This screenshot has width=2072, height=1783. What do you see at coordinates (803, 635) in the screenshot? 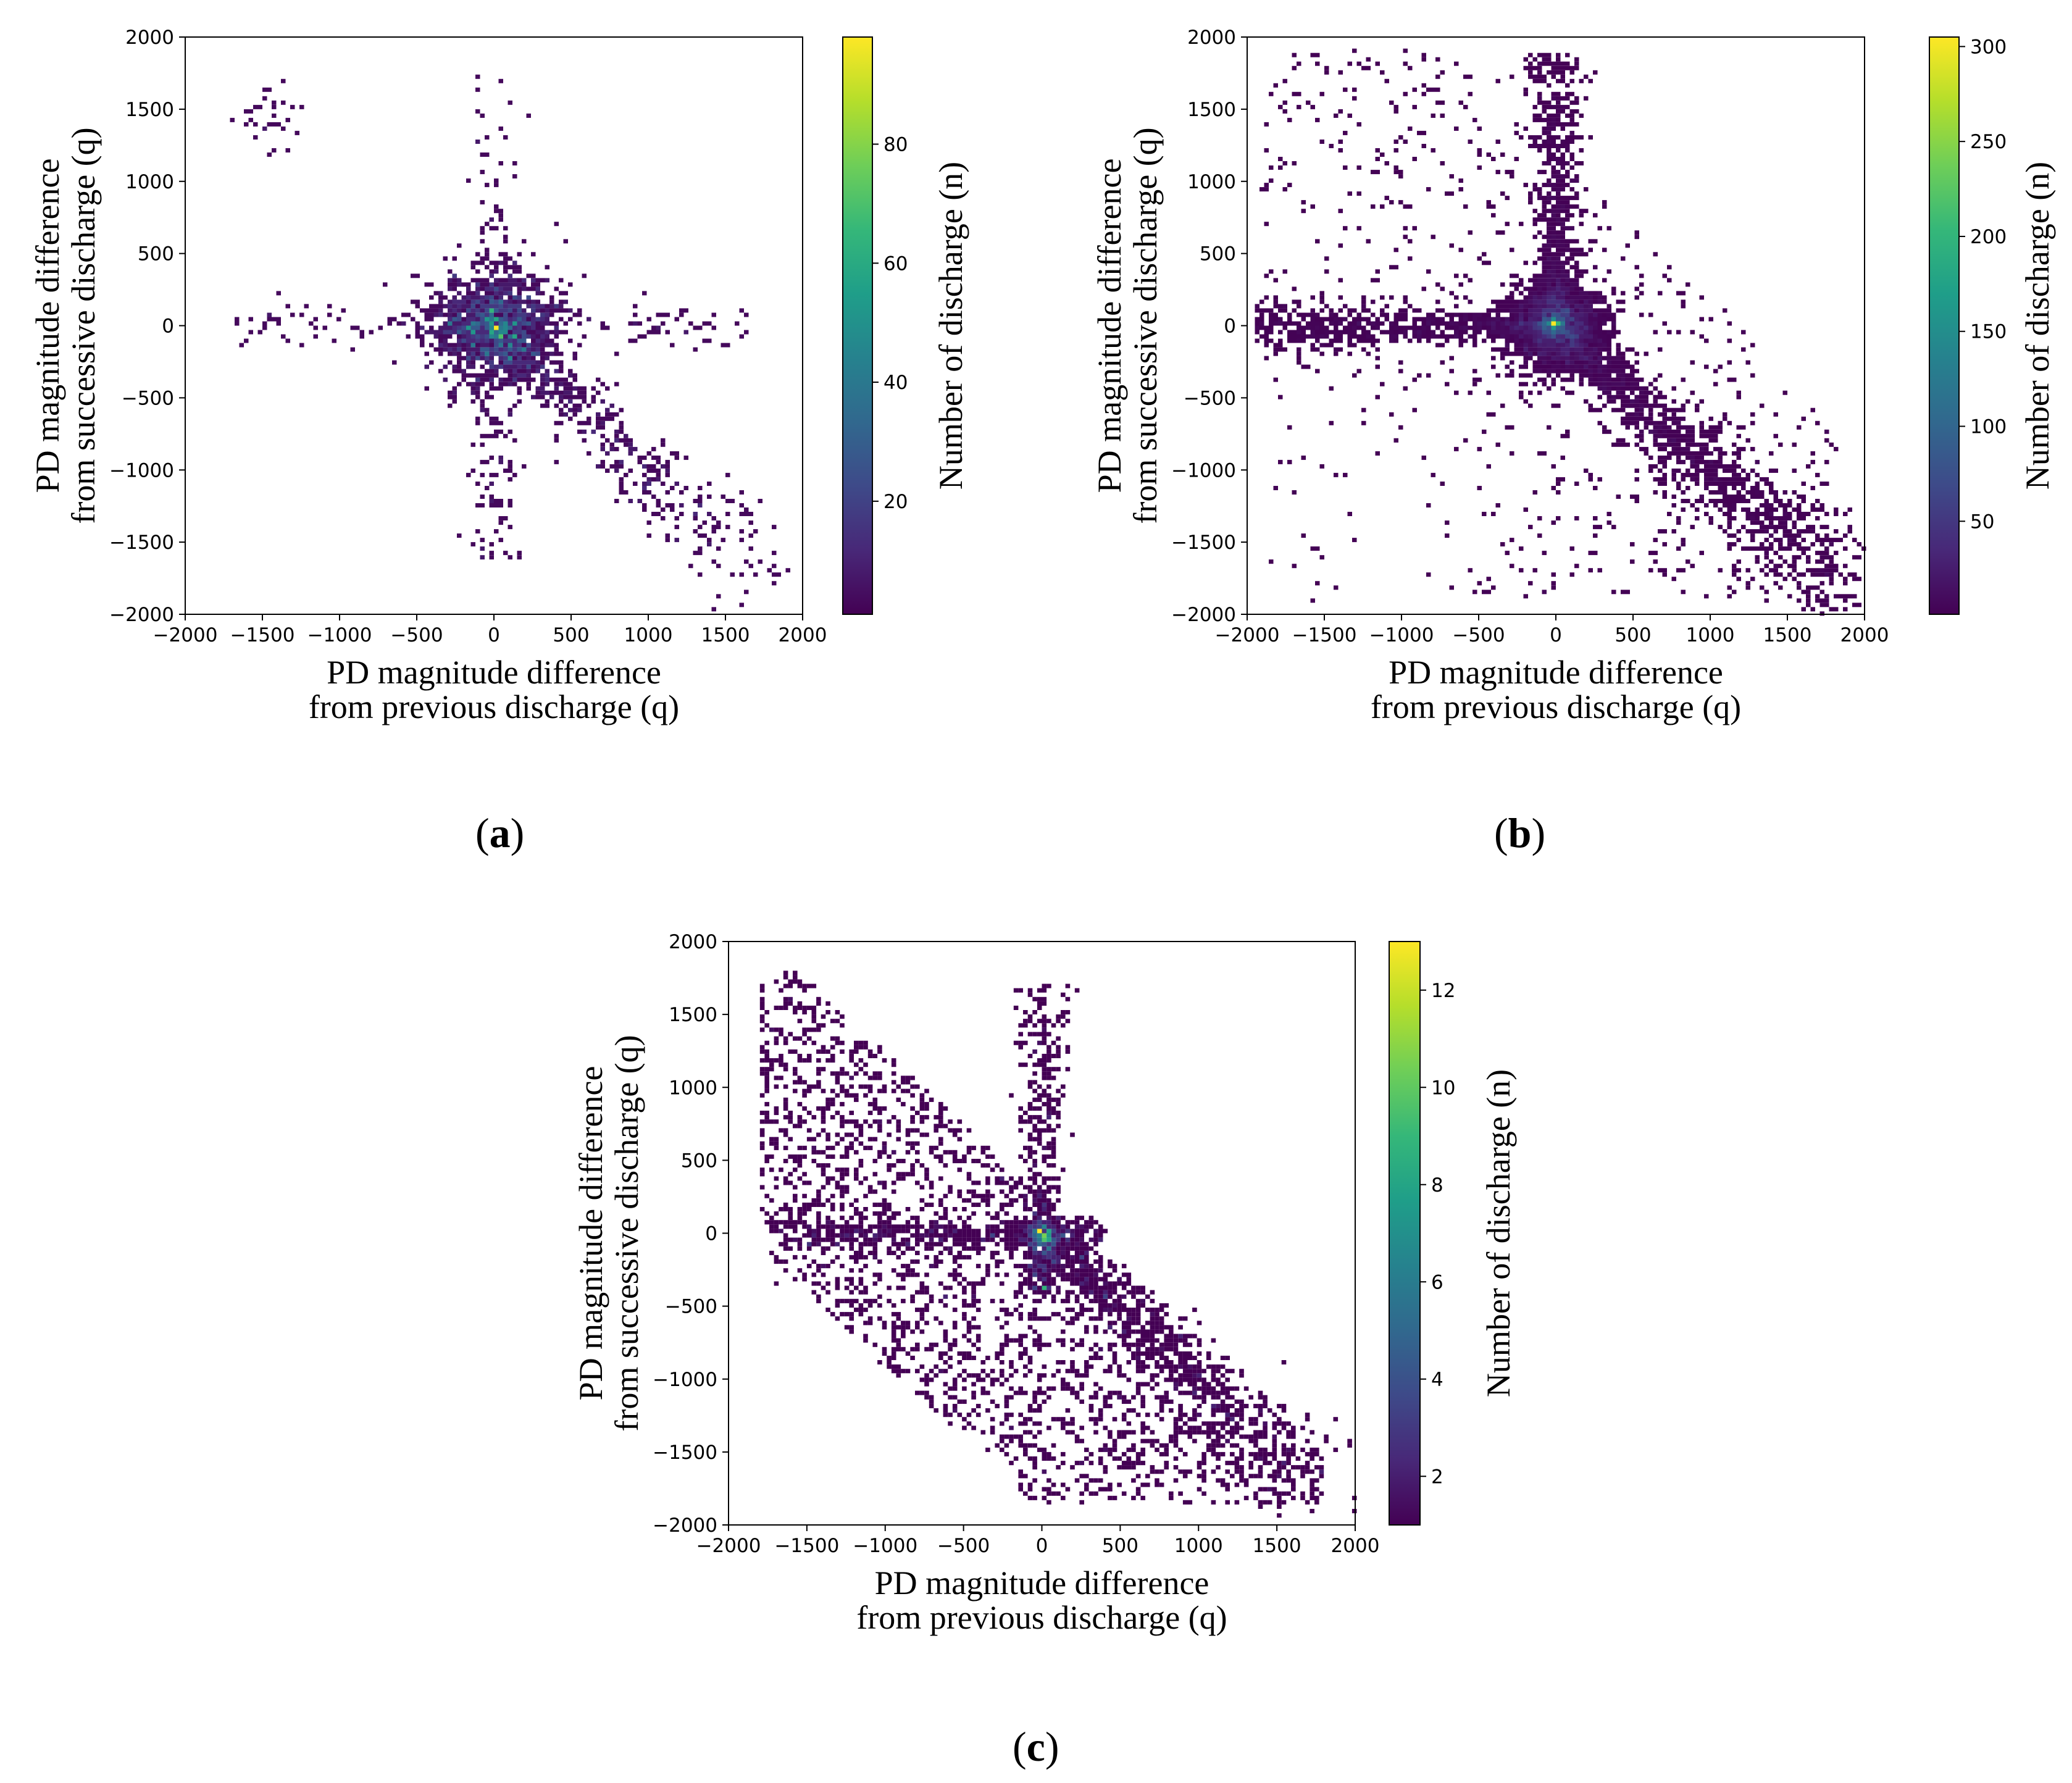
I see `x-tick-label: 2000` at bounding box center [803, 635].